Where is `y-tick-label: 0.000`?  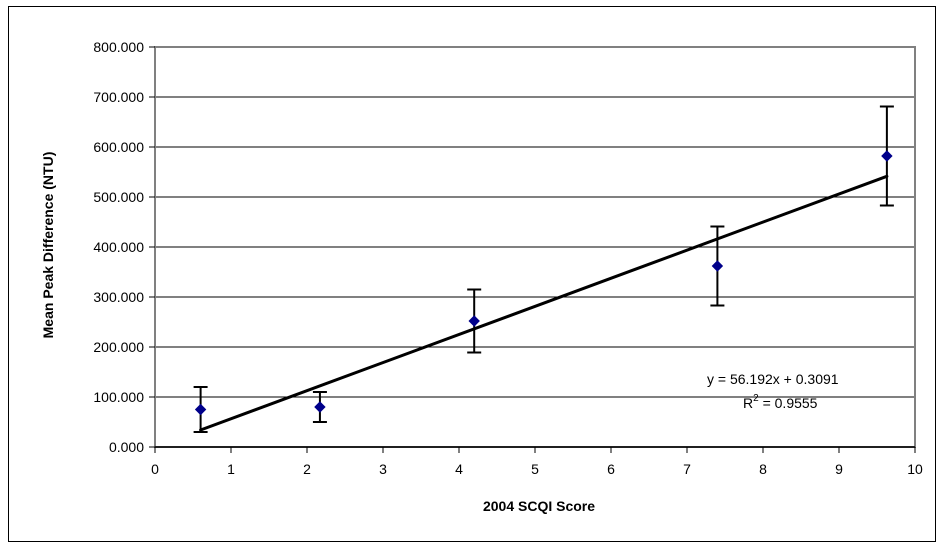
y-tick-label: 0.000 is located at coordinates (126, 447).